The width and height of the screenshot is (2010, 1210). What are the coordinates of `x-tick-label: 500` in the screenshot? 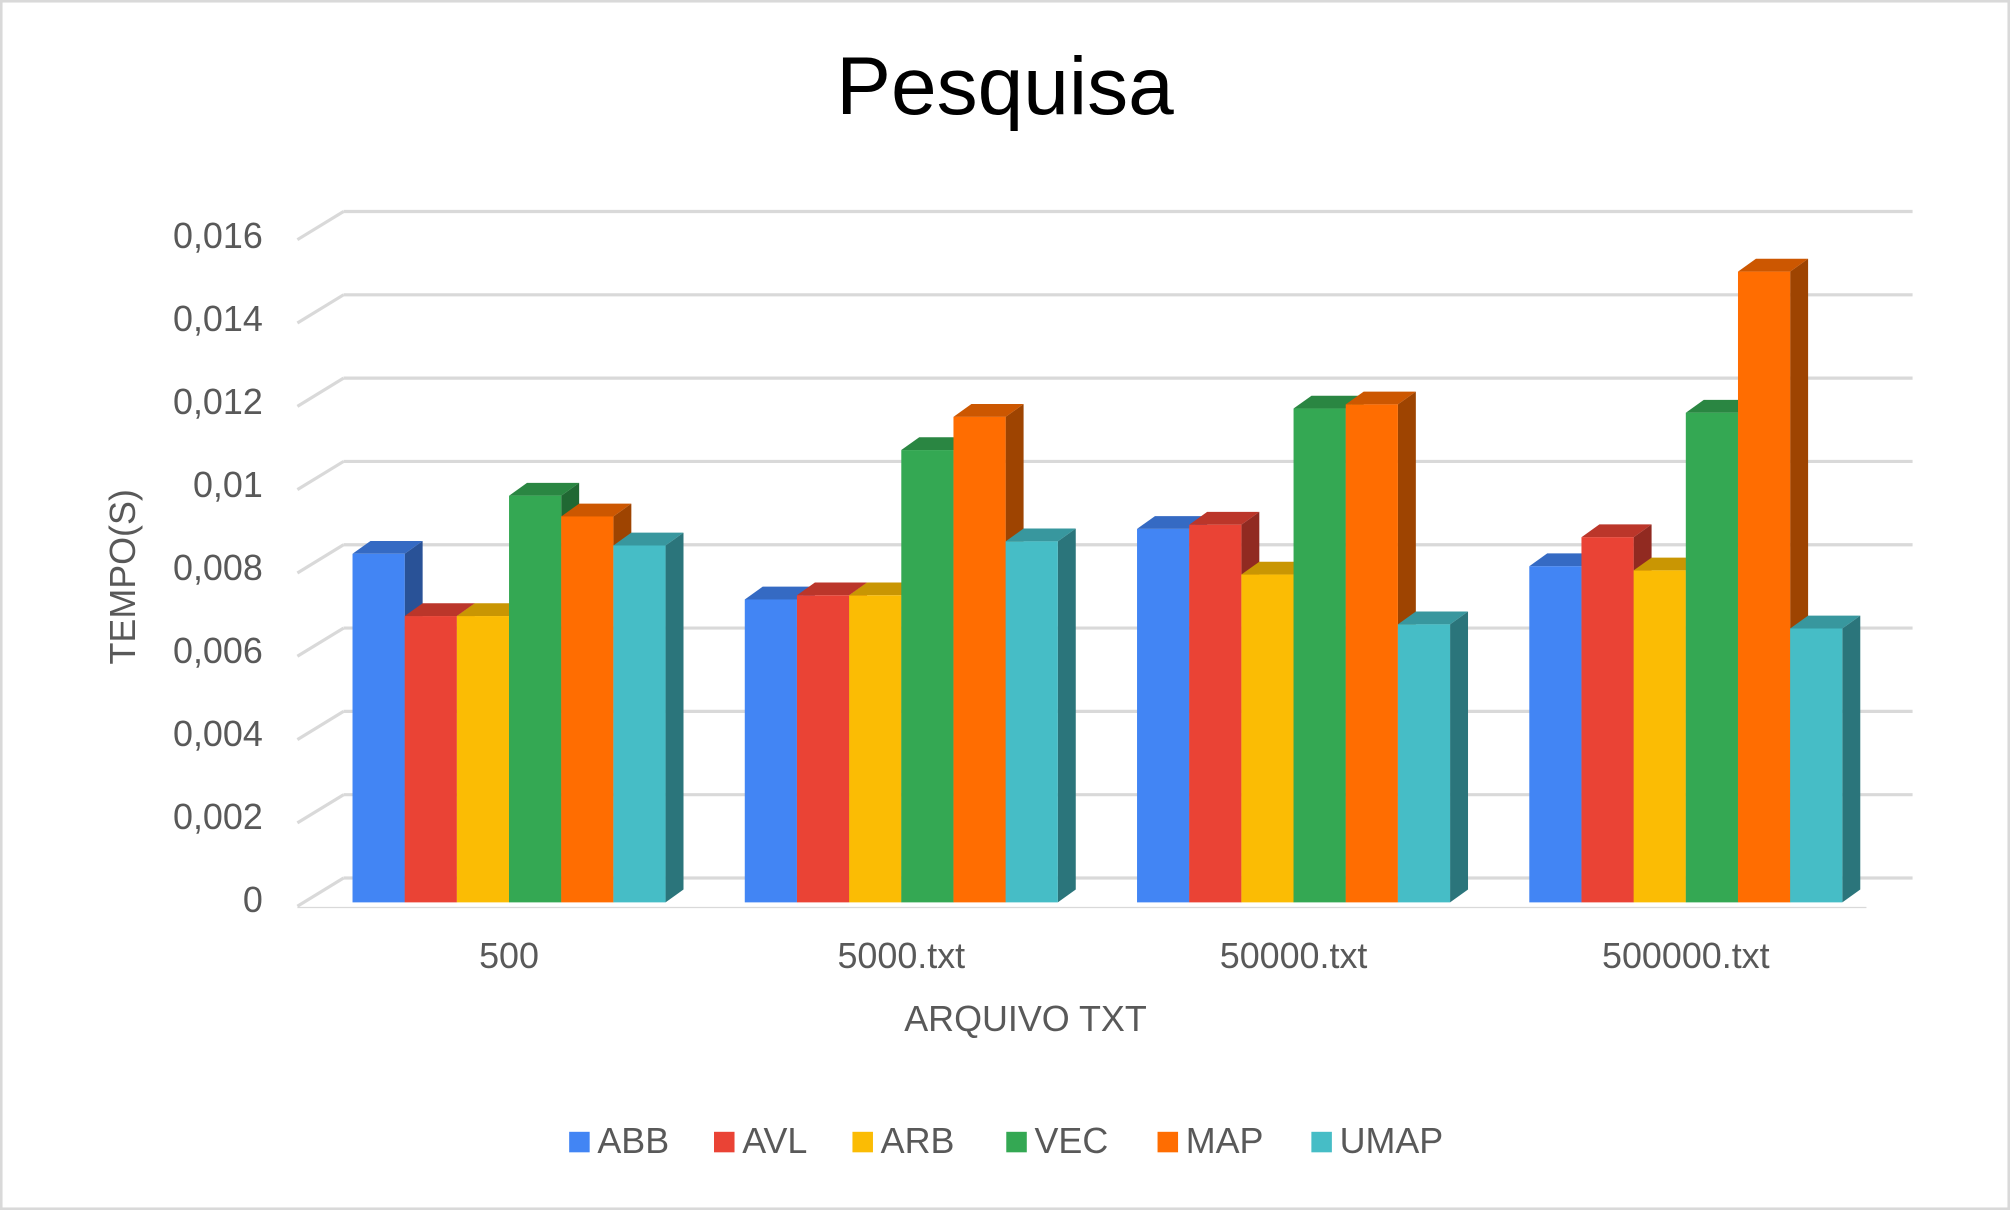 It's located at (509, 956).